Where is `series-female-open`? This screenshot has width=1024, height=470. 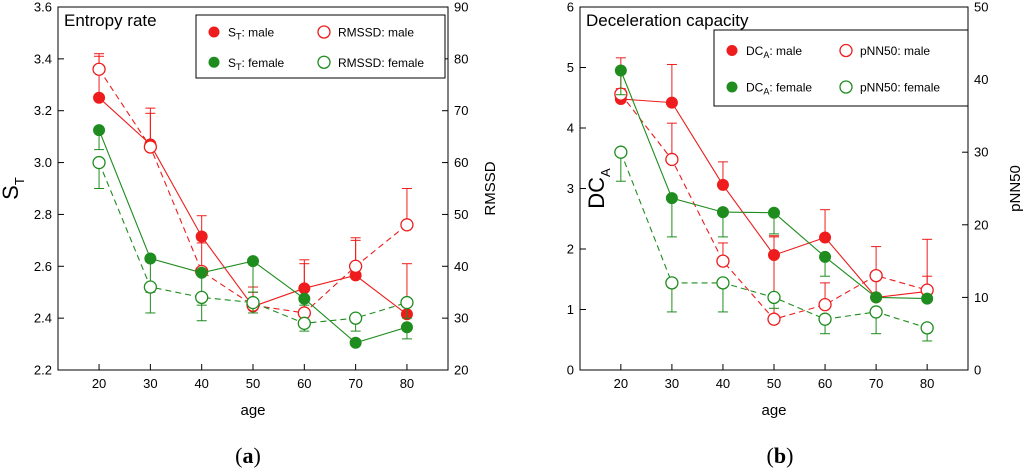
series-female-open is located at coordinates (774, 243).